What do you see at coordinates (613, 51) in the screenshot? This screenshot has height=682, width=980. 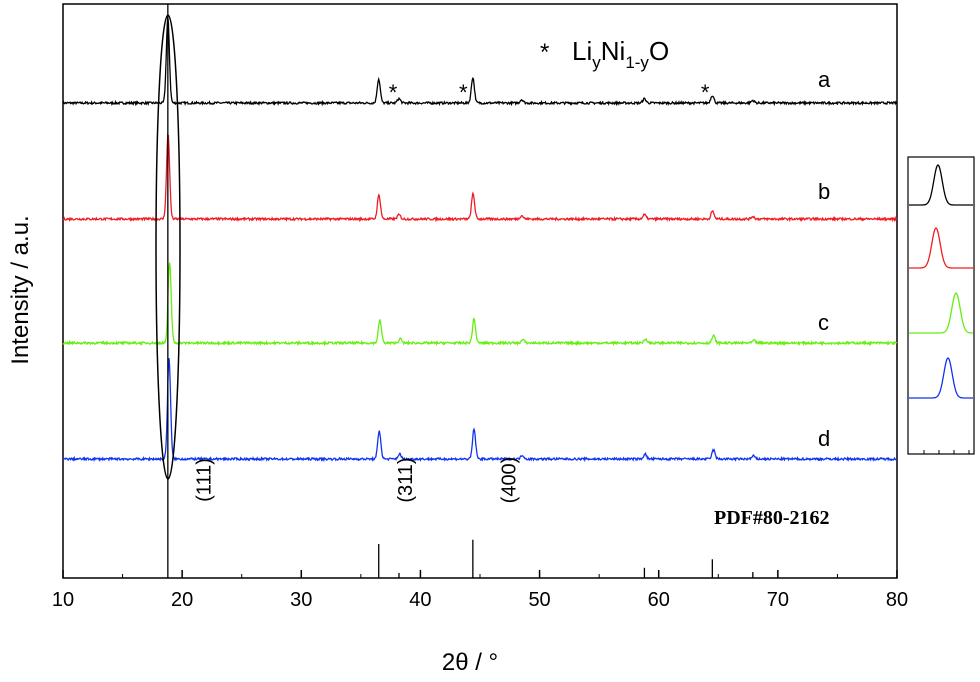 I see `legend-ni: Ni` at bounding box center [613, 51].